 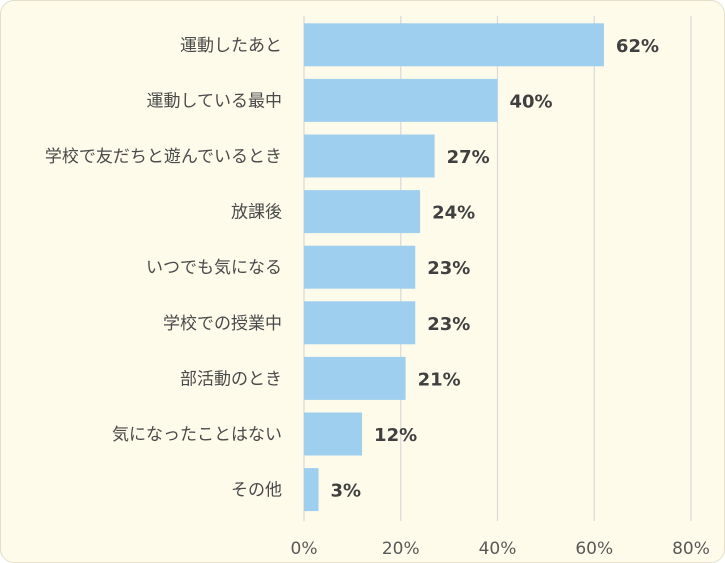 I want to click on category-label: 部活動のとき, so click(x=231, y=379).